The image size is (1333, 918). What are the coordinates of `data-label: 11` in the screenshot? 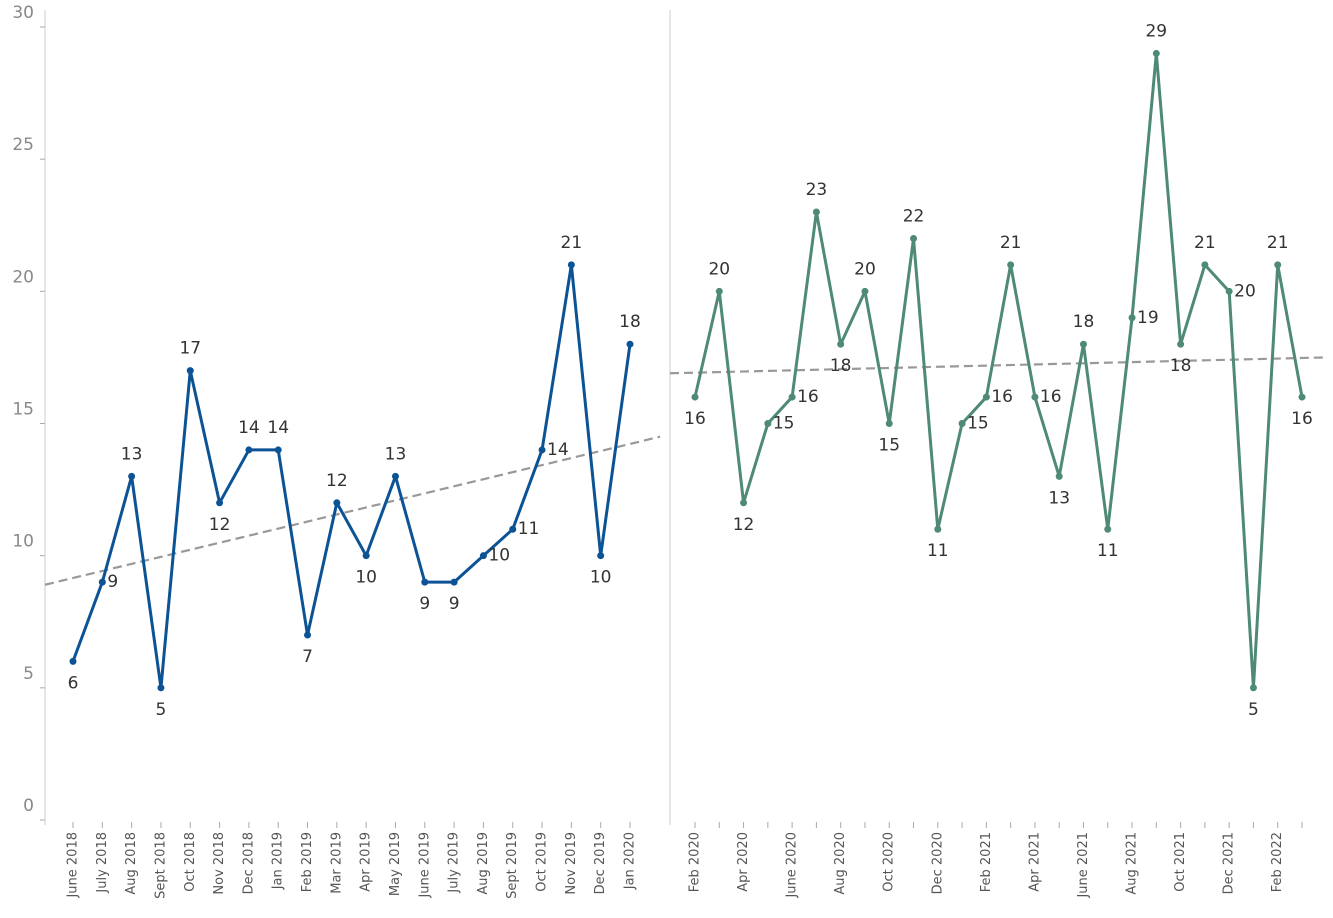 It's located at (938, 551).